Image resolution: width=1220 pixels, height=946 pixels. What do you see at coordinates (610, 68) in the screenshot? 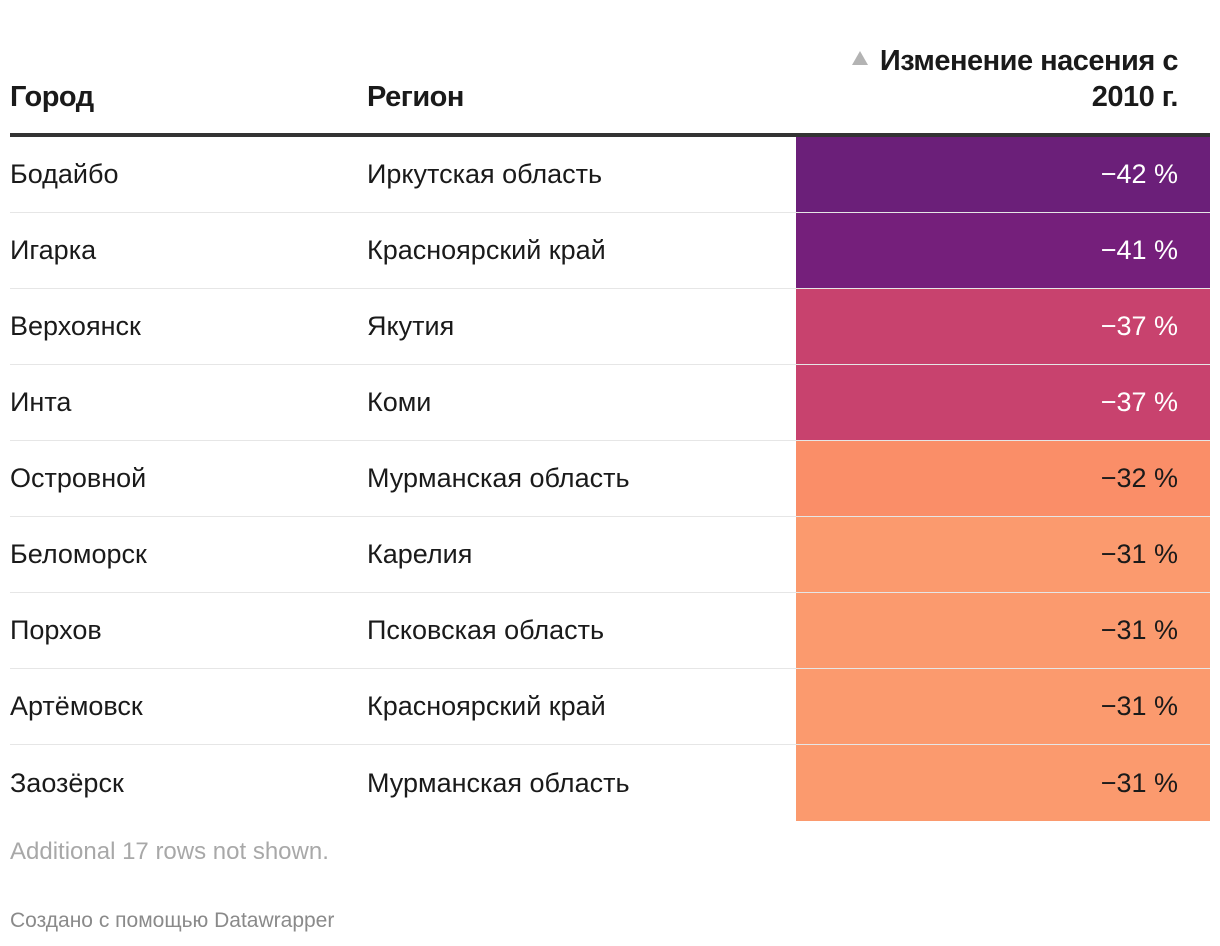
I see `table-header: Город Регион Изменение насения с 2010 г.` at bounding box center [610, 68].